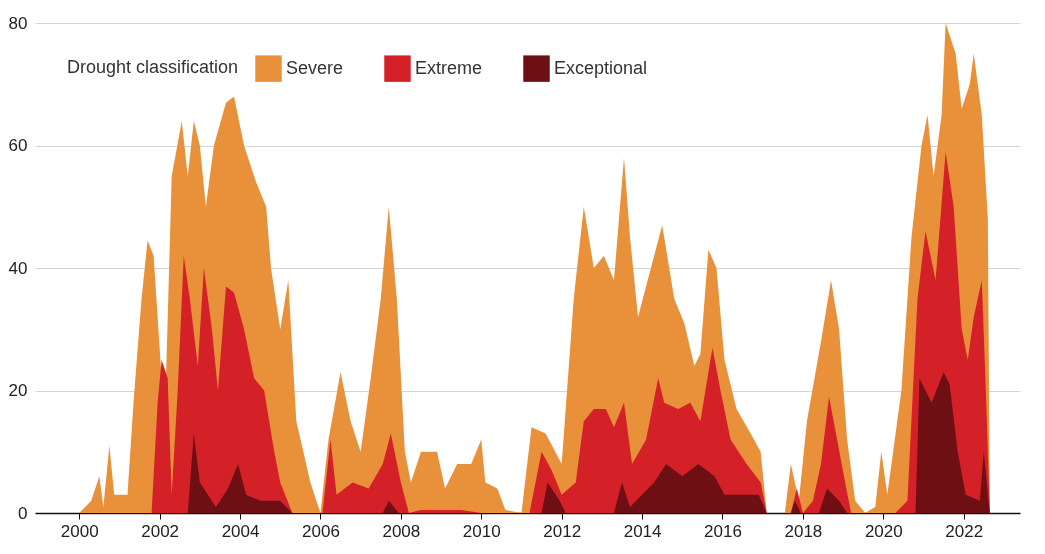 The height and width of the screenshot is (554, 1045). What do you see at coordinates (23, 513) in the screenshot?
I see `y-tick-label: 0` at bounding box center [23, 513].